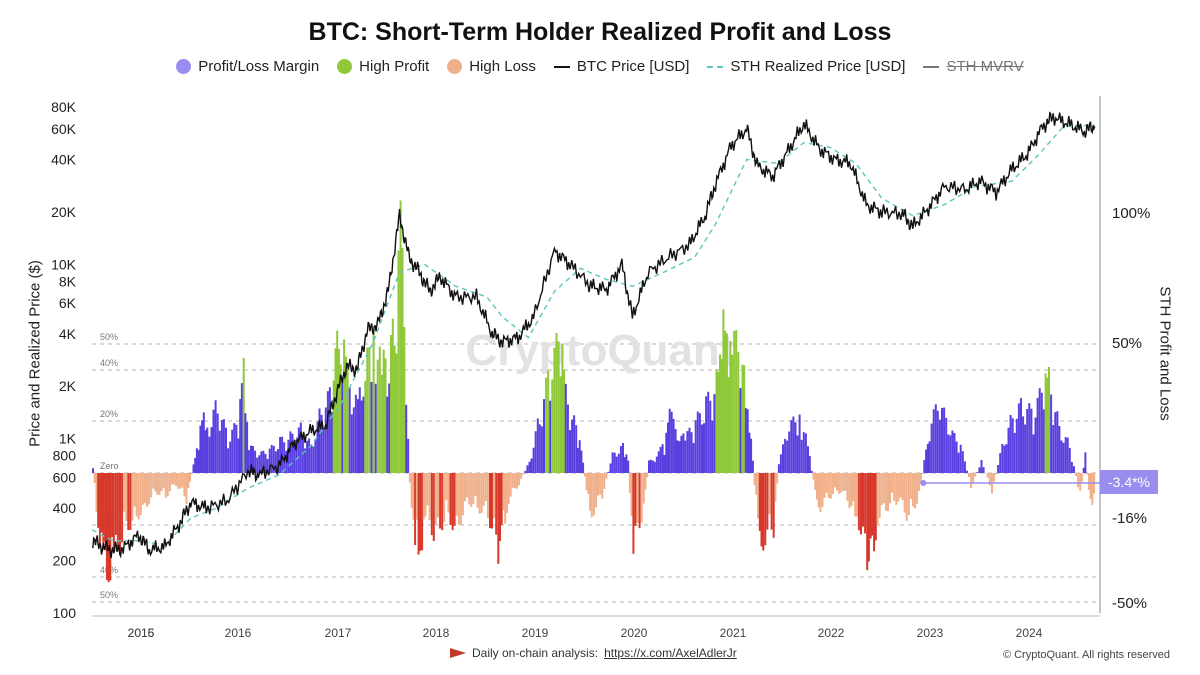 The image size is (1200, 675). Describe the element at coordinates (247, 66) in the screenshot. I see `legend-item: Profit/Loss Margin` at that location.